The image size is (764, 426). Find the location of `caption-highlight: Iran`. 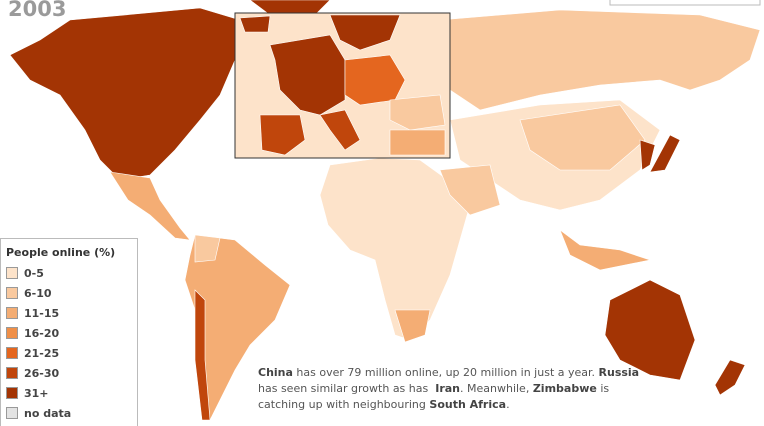

caption-highlight: Iran is located at coordinates (448, 388).